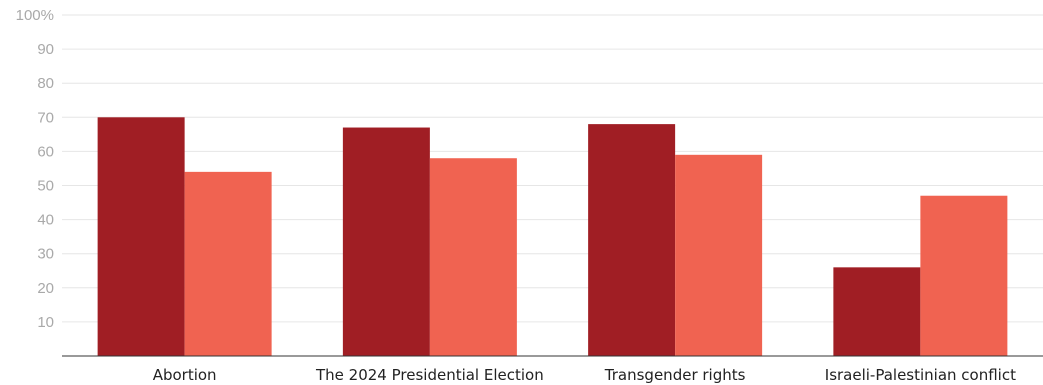  Describe the element at coordinates (45, 220) in the screenshot. I see `y-tick-label: 40` at that location.